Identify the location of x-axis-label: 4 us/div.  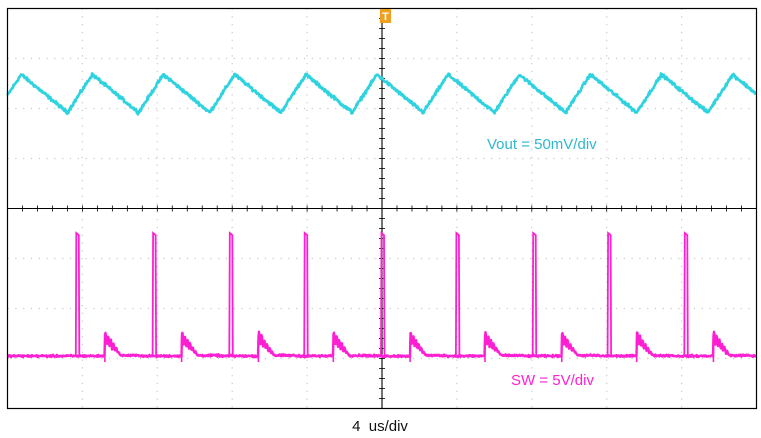
(380, 426).